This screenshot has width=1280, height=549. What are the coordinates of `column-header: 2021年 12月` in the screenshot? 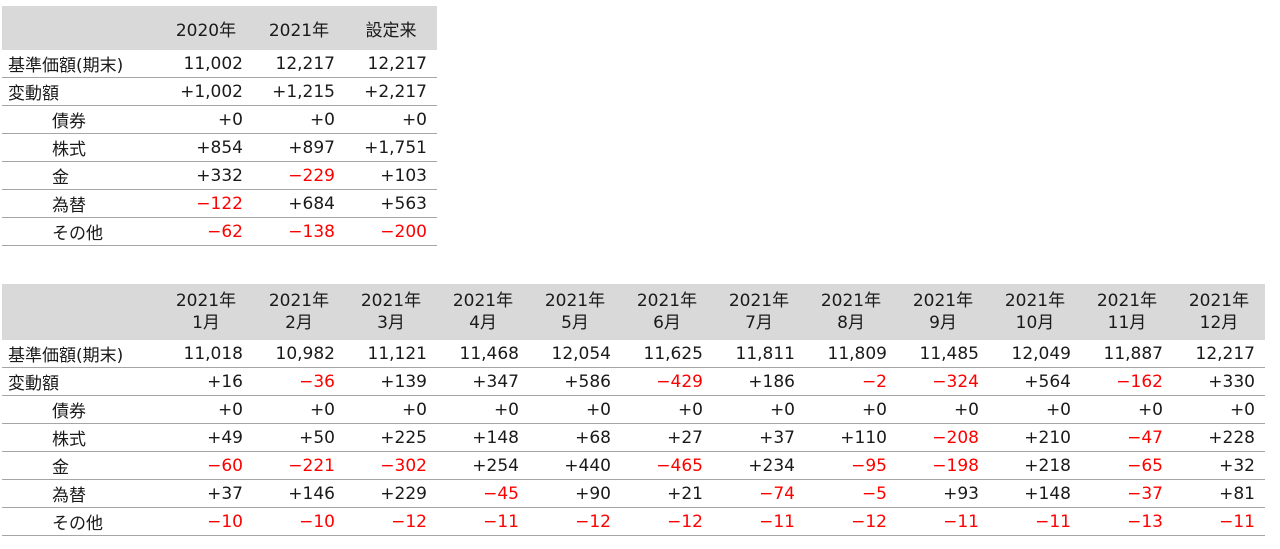 It's located at (1219, 312).